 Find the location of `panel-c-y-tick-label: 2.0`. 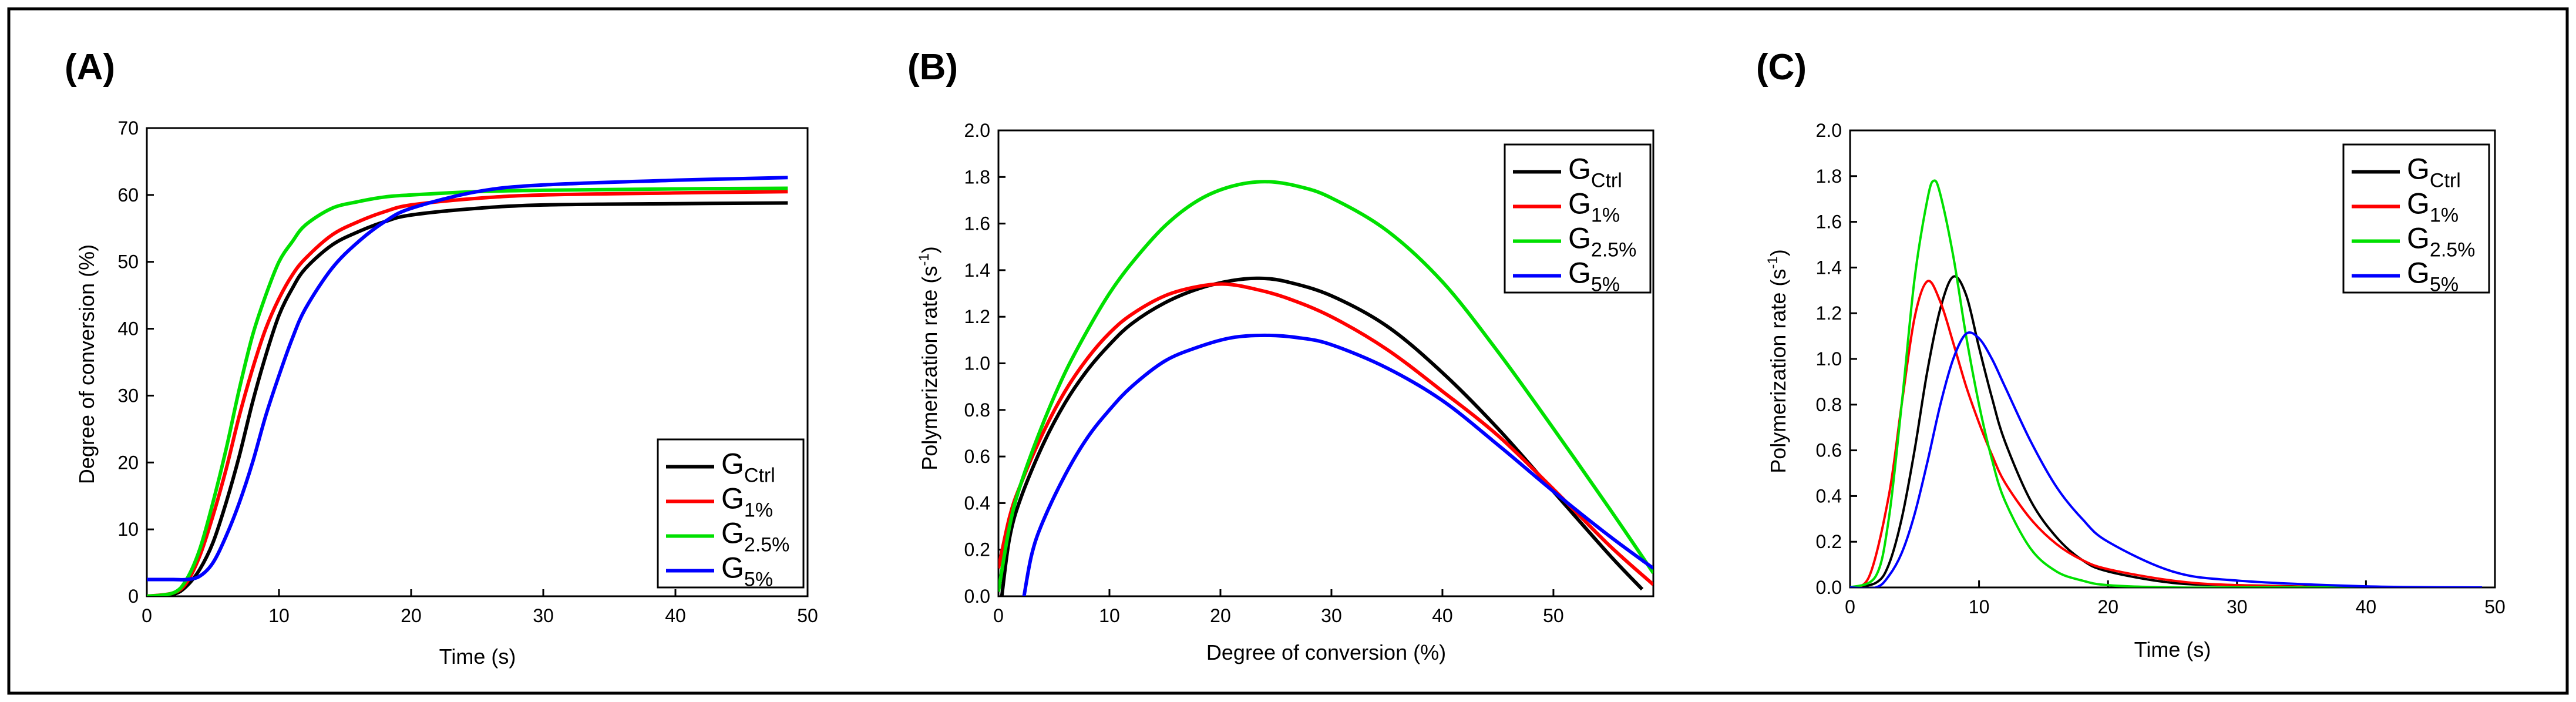

panel-c-y-tick-label: 2.0 is located at coordinates (1829, 130).